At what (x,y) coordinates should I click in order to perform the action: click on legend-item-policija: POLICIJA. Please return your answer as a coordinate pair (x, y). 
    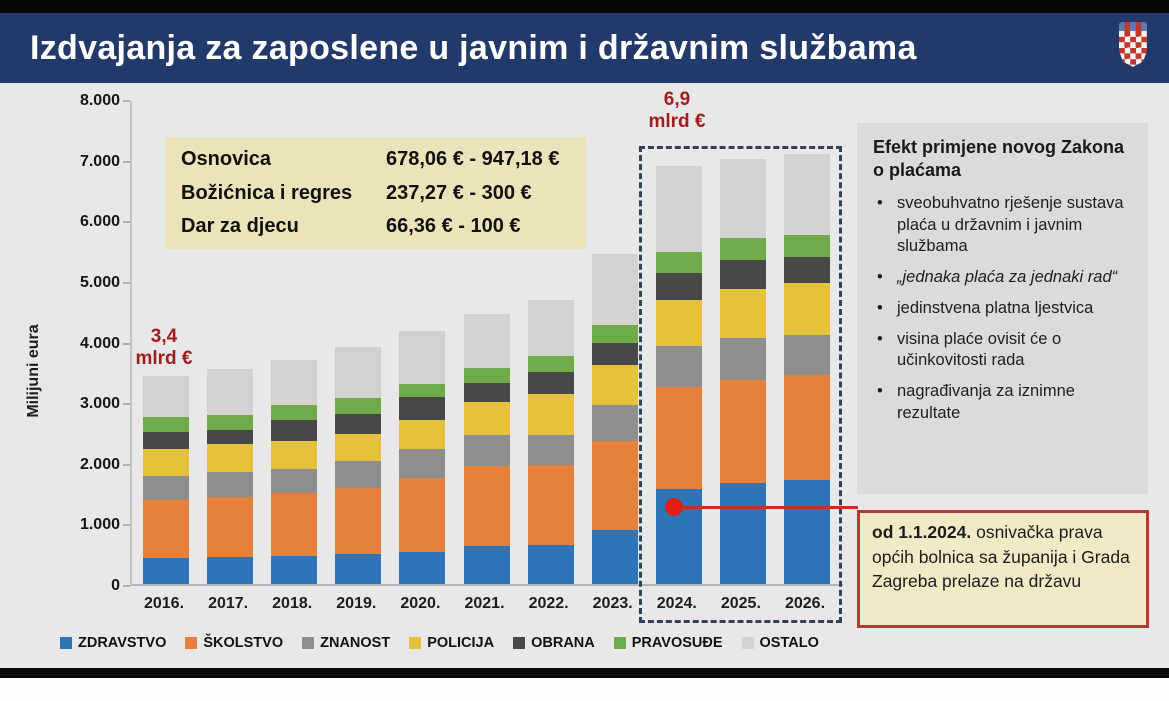
    Looking at the image, I should click on (451, 643).